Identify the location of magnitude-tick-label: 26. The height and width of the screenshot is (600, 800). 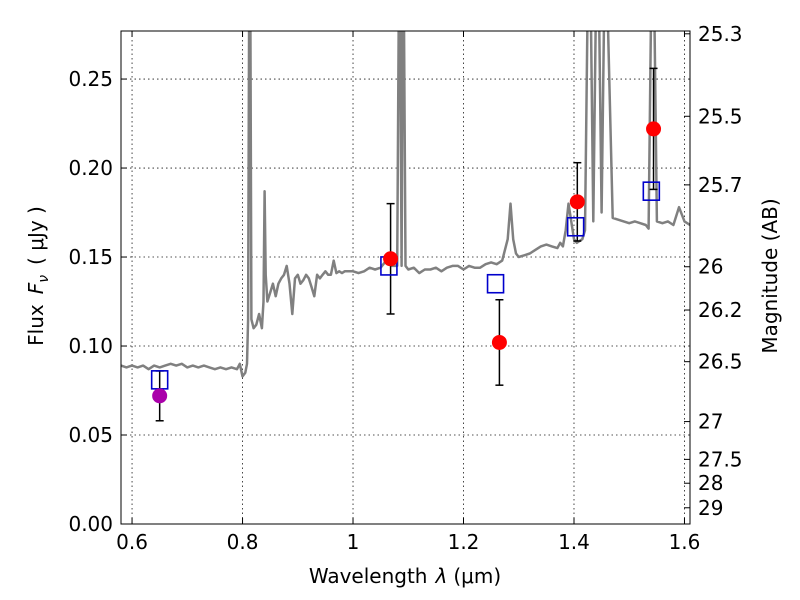
(710, 267).